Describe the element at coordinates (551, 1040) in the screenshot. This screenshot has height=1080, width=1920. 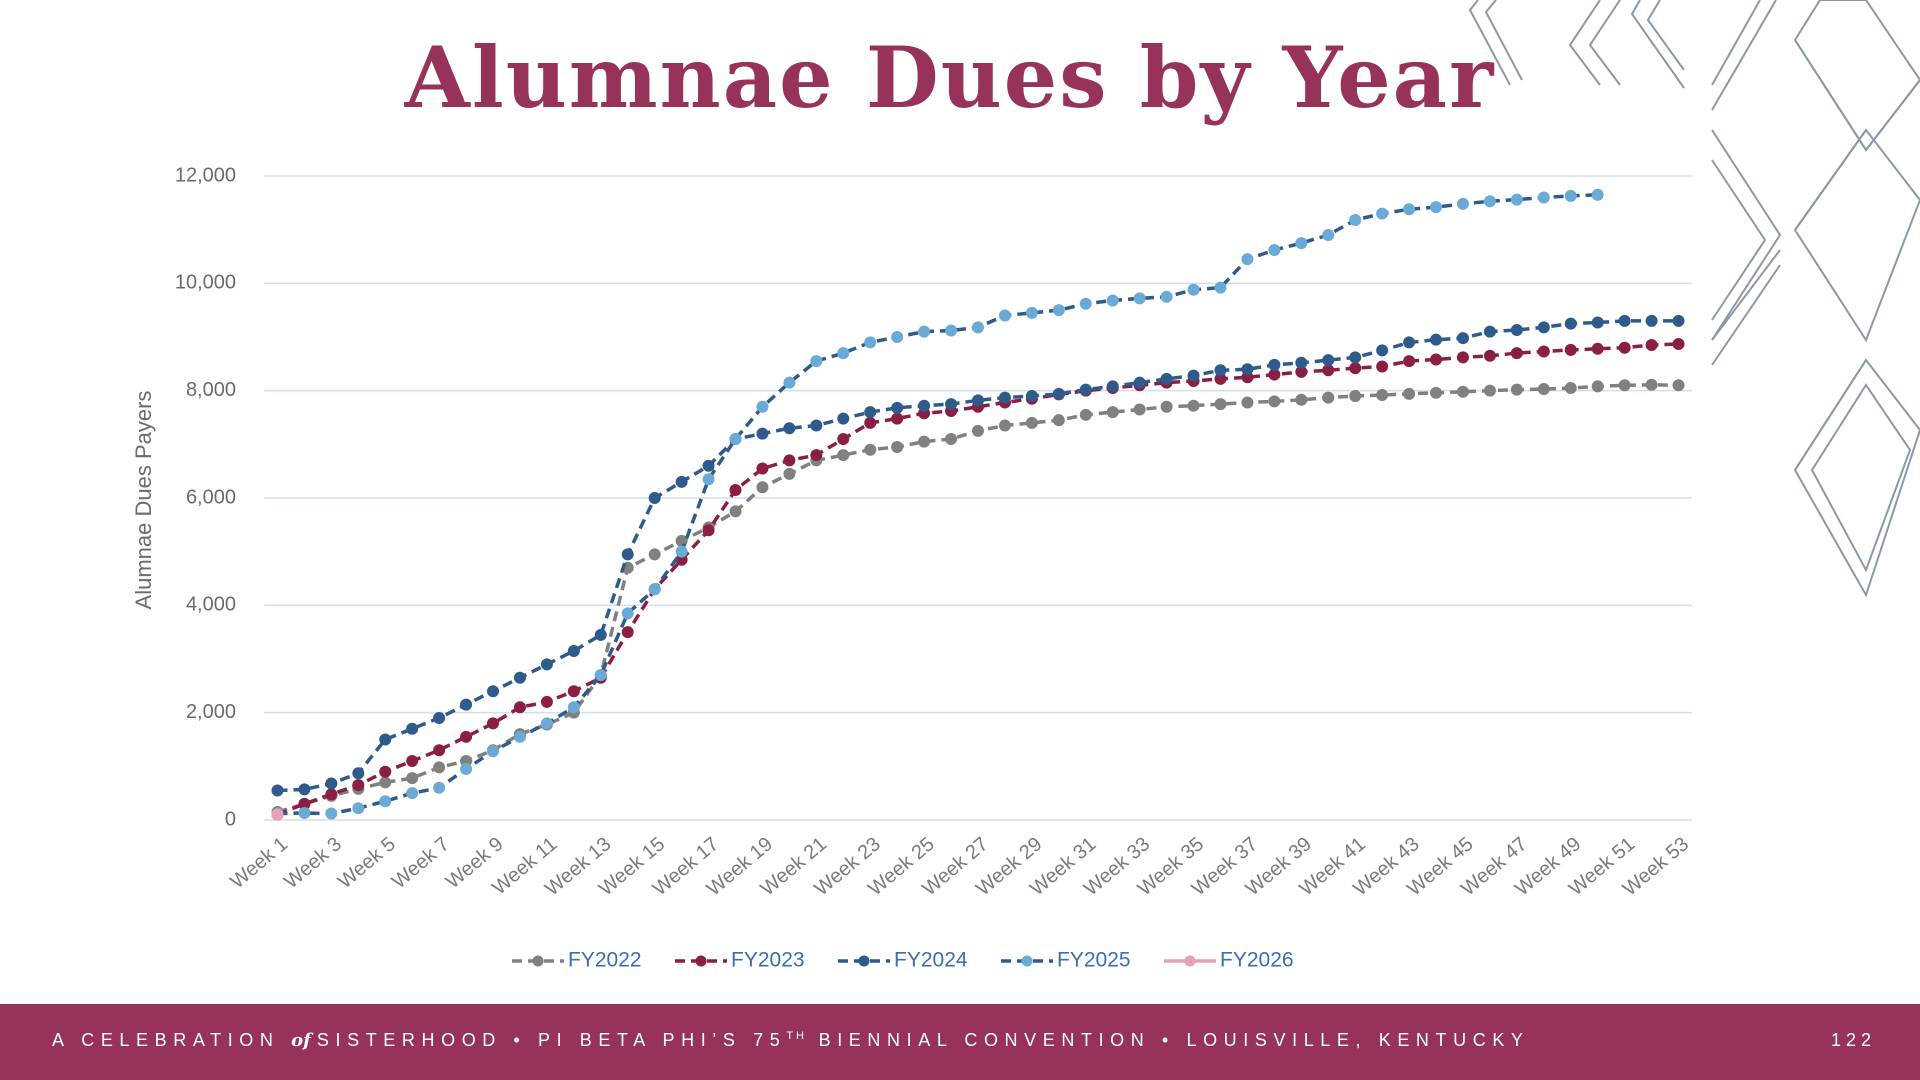
I see `footer-part: SISTERHOOD • PI BETA PHI’S 75` at that location.